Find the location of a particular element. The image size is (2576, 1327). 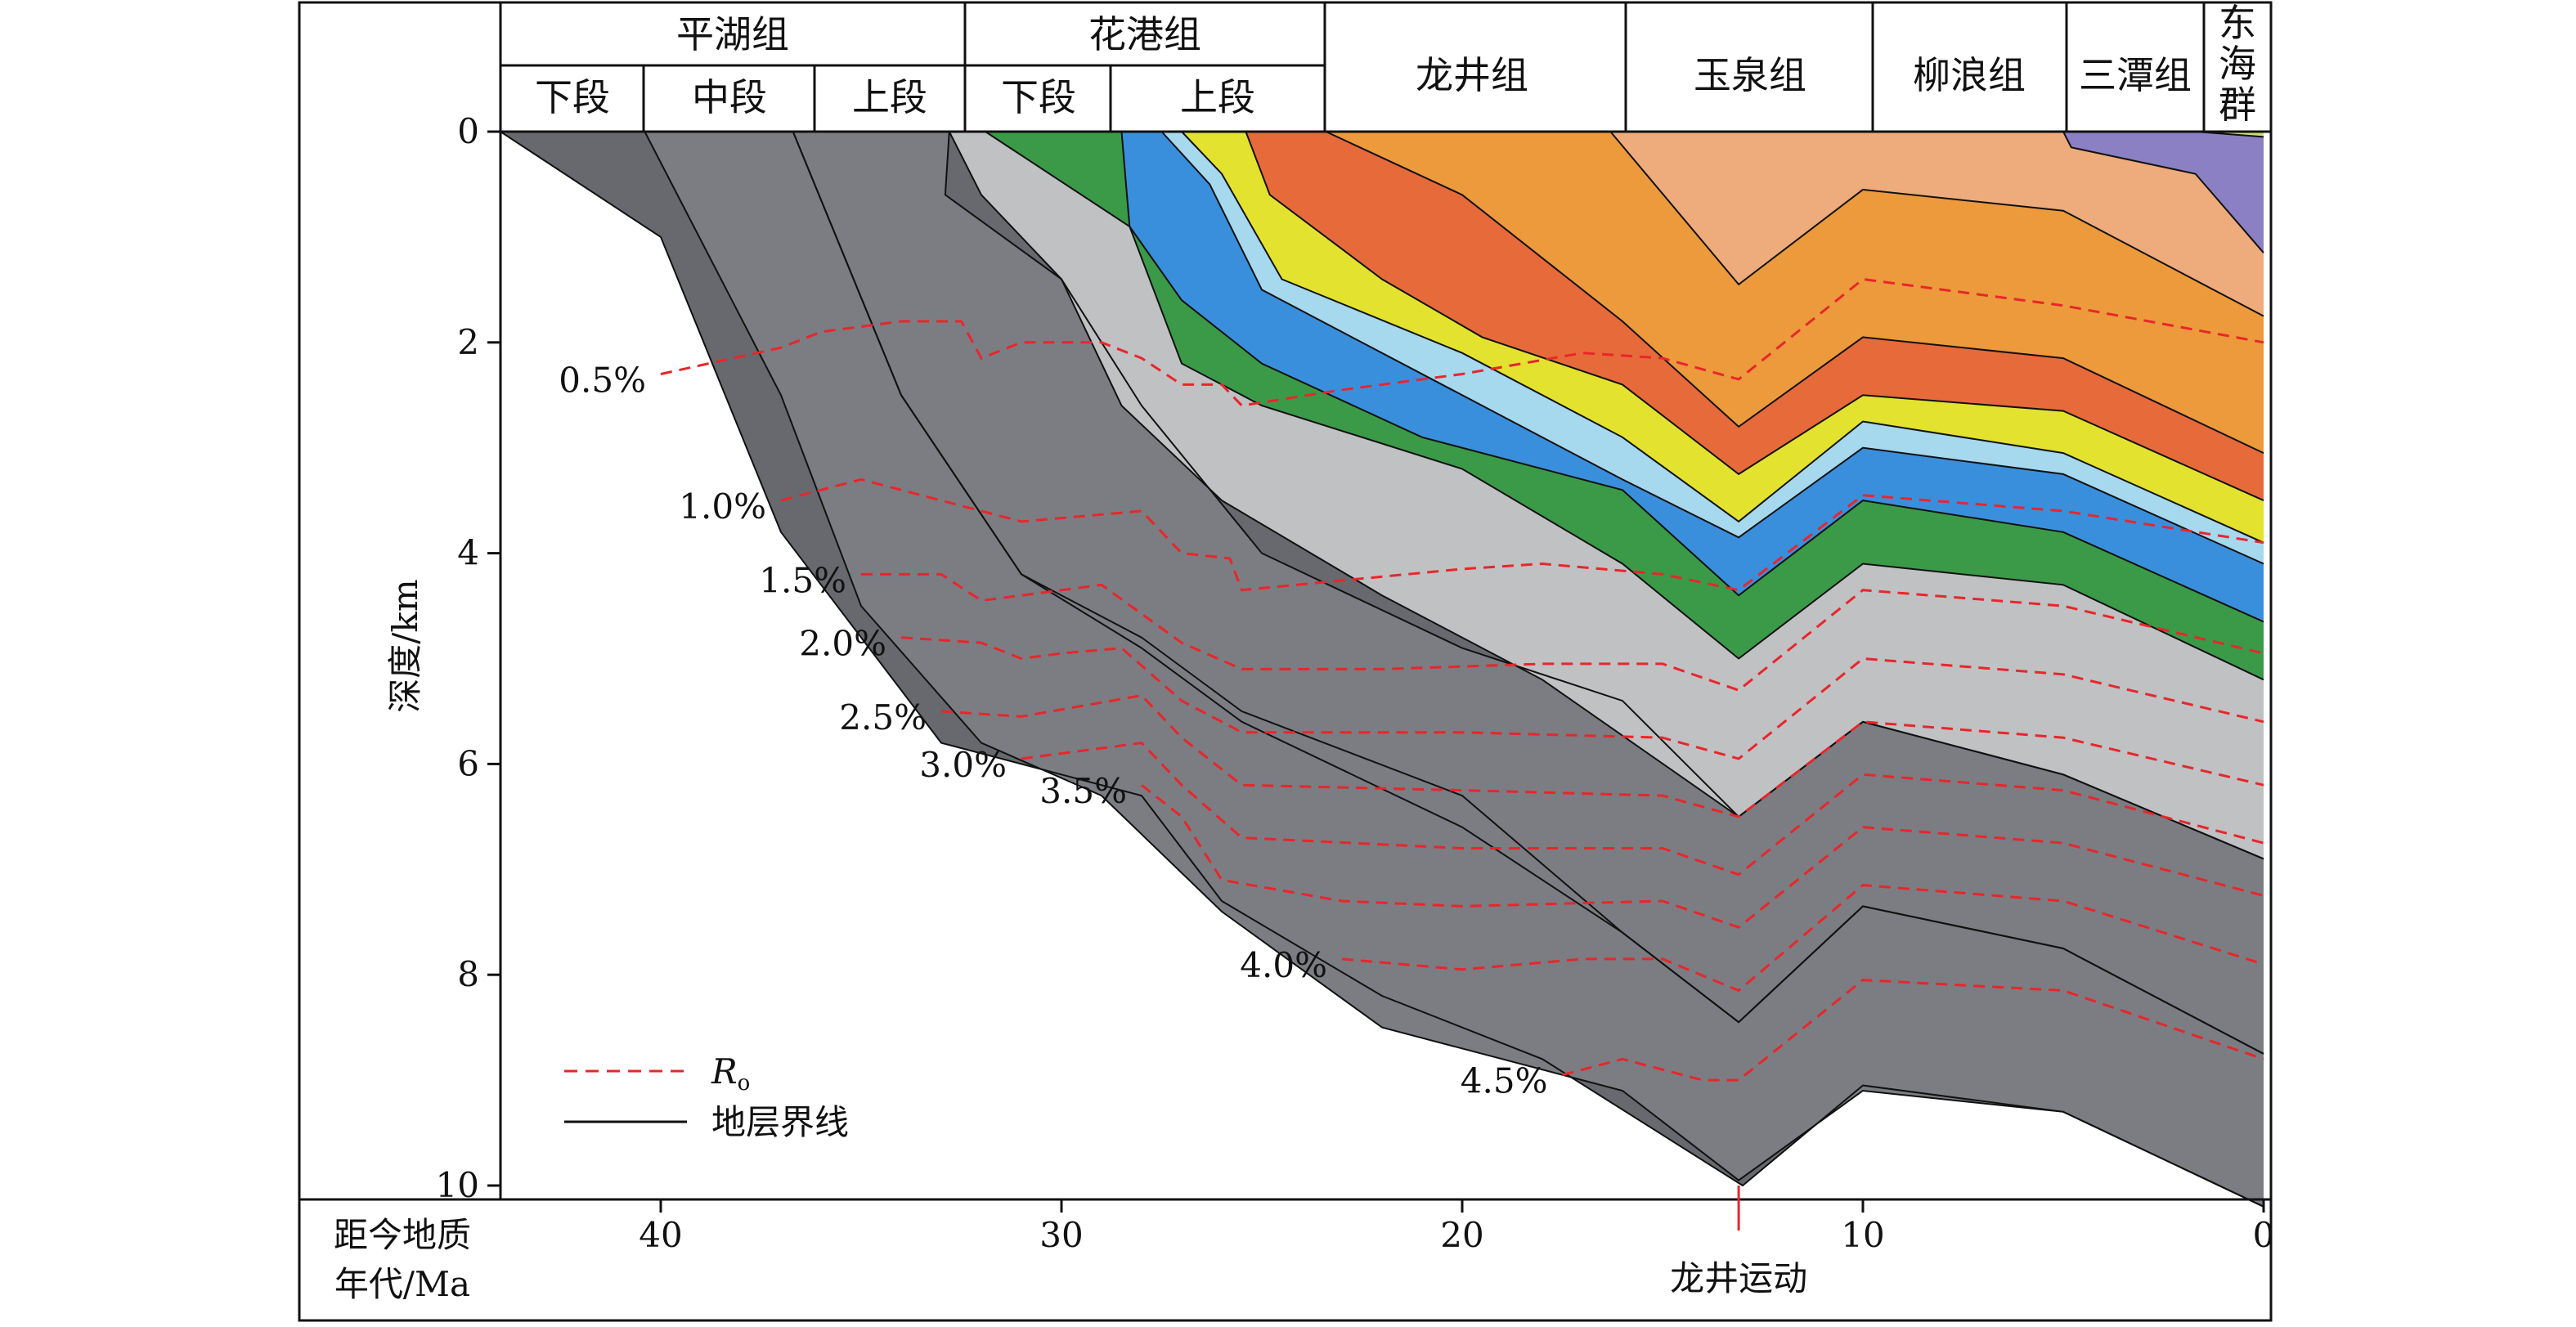

x-tick-label-4: 0 is located at coordinates (2264, 1235).